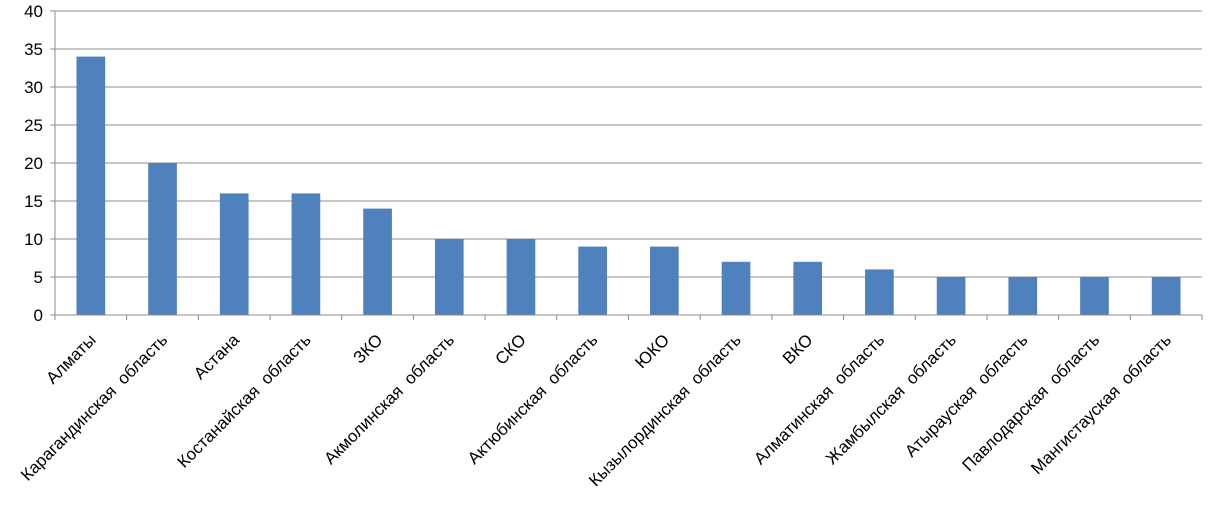 The image size is (1213, 514). I want to click on x-category-label: ЗКО, so click(368, 348).